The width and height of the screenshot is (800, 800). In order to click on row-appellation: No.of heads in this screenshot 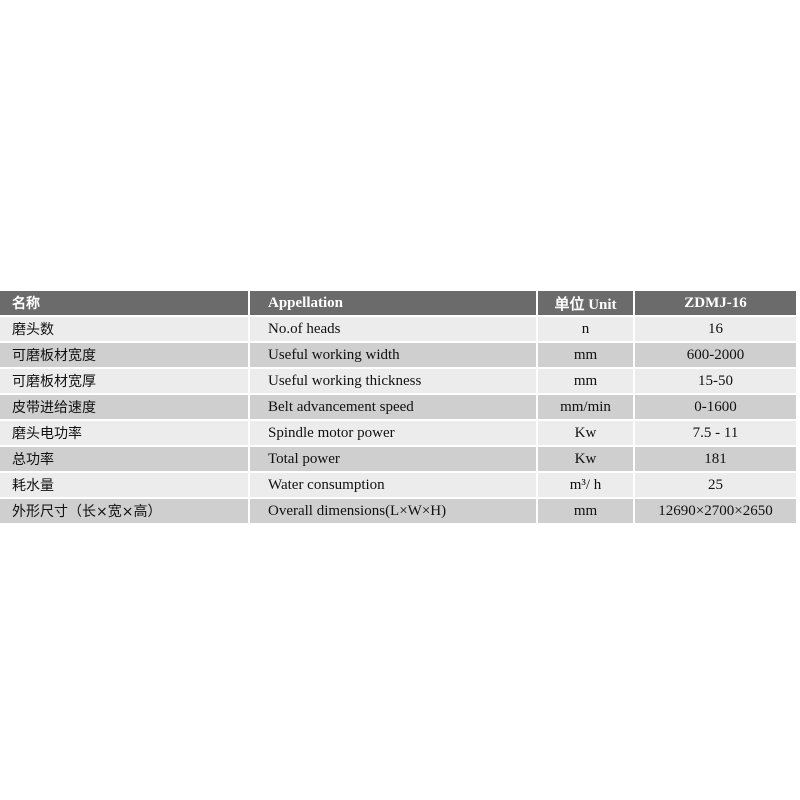, I will do `click(393, 329)`.